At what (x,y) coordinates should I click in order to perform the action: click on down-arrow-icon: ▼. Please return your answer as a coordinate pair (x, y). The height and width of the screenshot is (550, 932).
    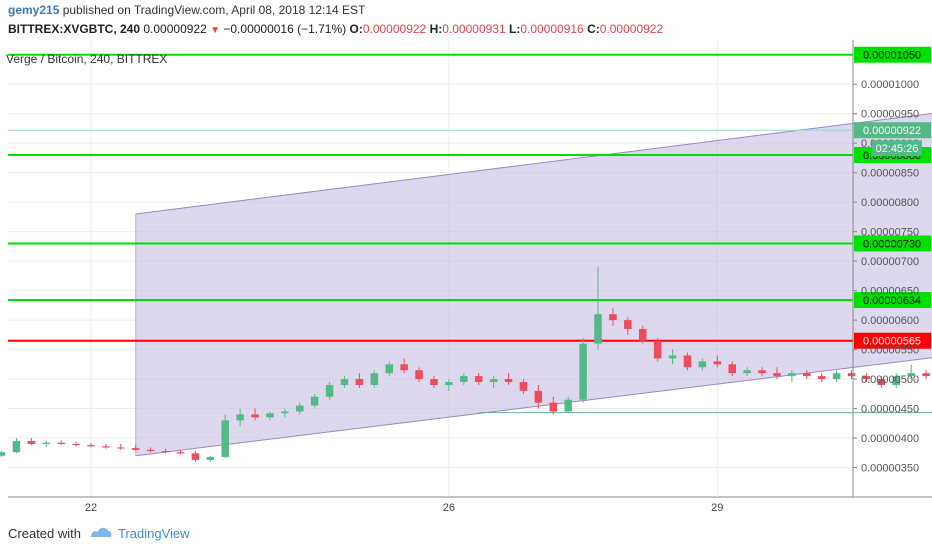
    Looking at the image, I should click on (215, 30).